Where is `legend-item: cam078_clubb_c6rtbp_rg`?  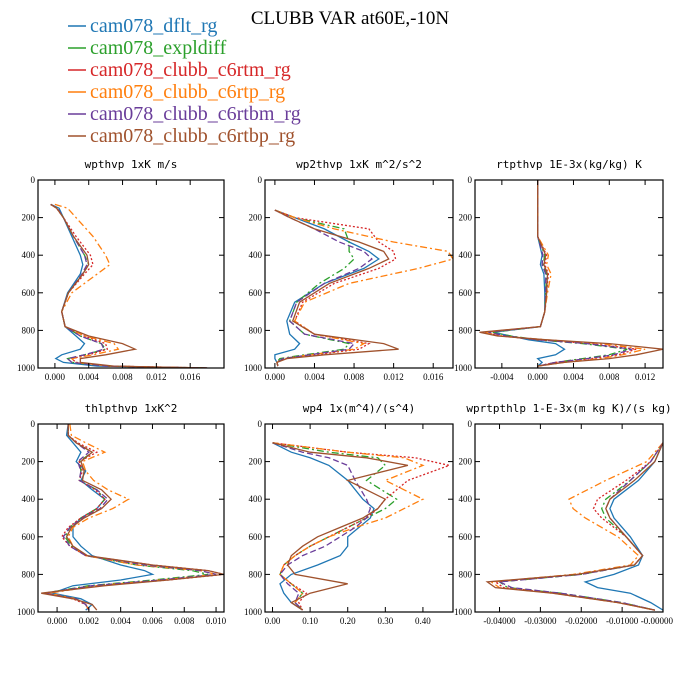
legend-item: cam078_clubb_c6rtbp_rg is located at coordinates (181, 136).